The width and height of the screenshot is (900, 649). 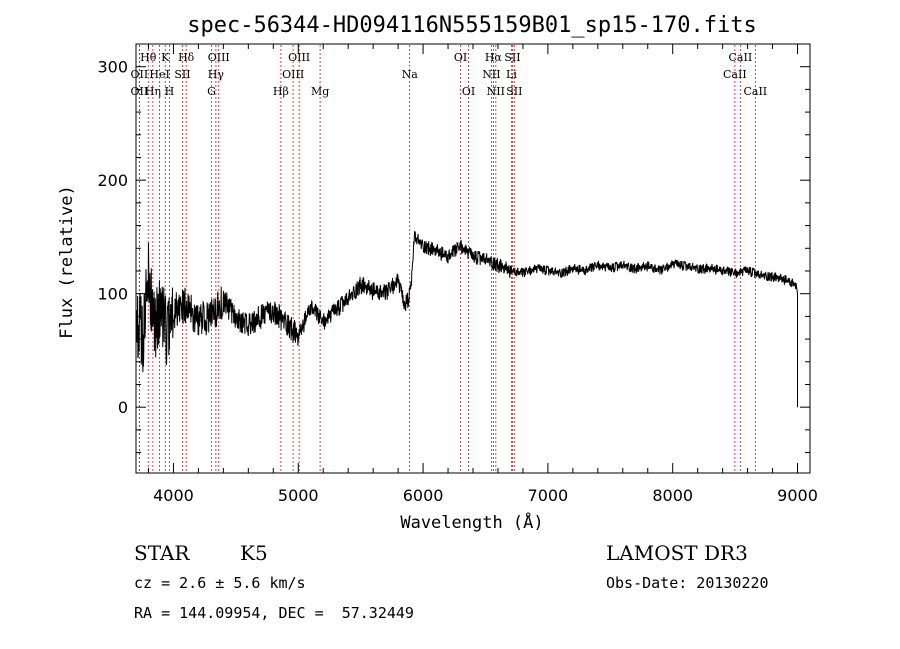 I want to click on x-tick-label: 8000, so click(x=672, y=495).